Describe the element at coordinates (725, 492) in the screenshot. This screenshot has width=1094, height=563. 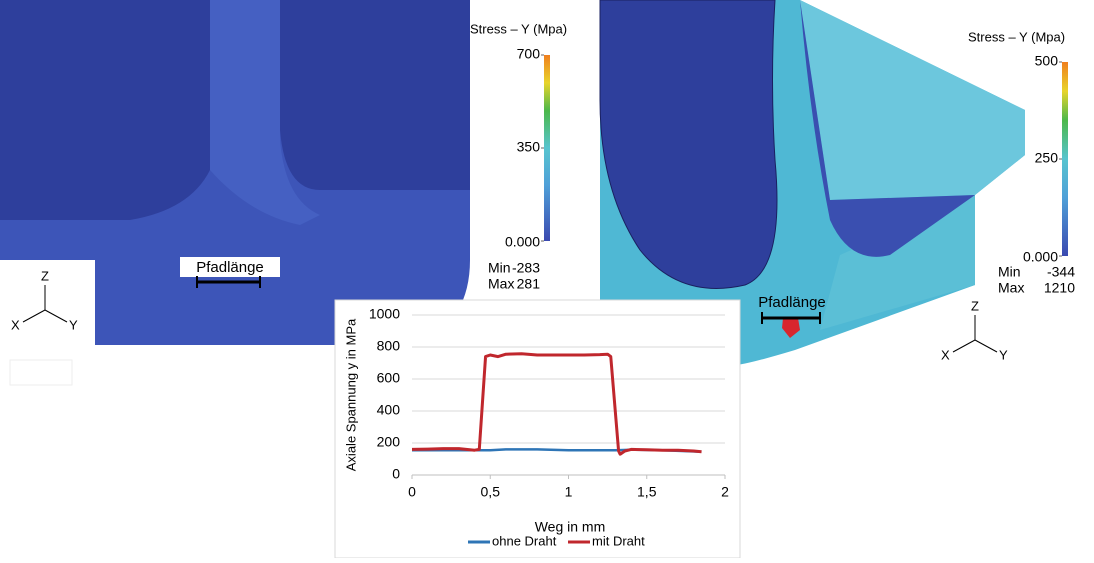
I see `x-tick-label: 2` at that location.